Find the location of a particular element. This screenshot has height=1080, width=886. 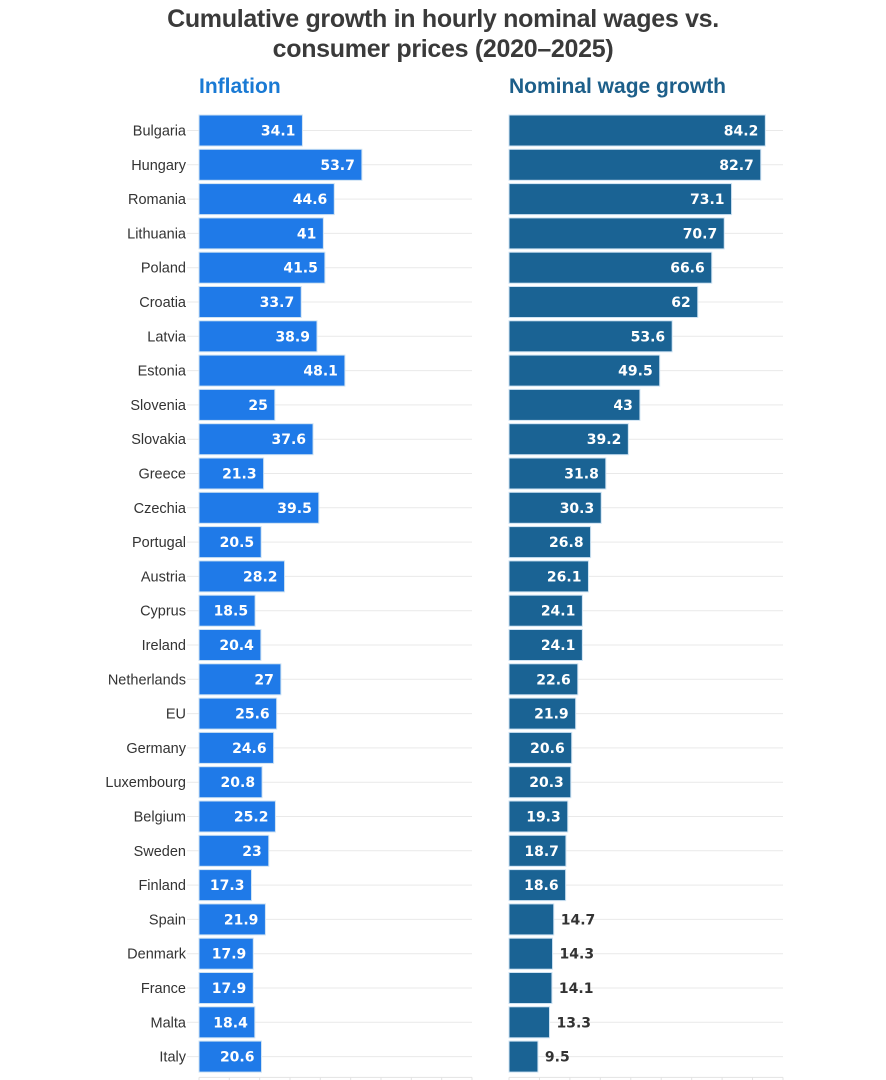

category-label: Belgium is located at coordinates (160, 818).